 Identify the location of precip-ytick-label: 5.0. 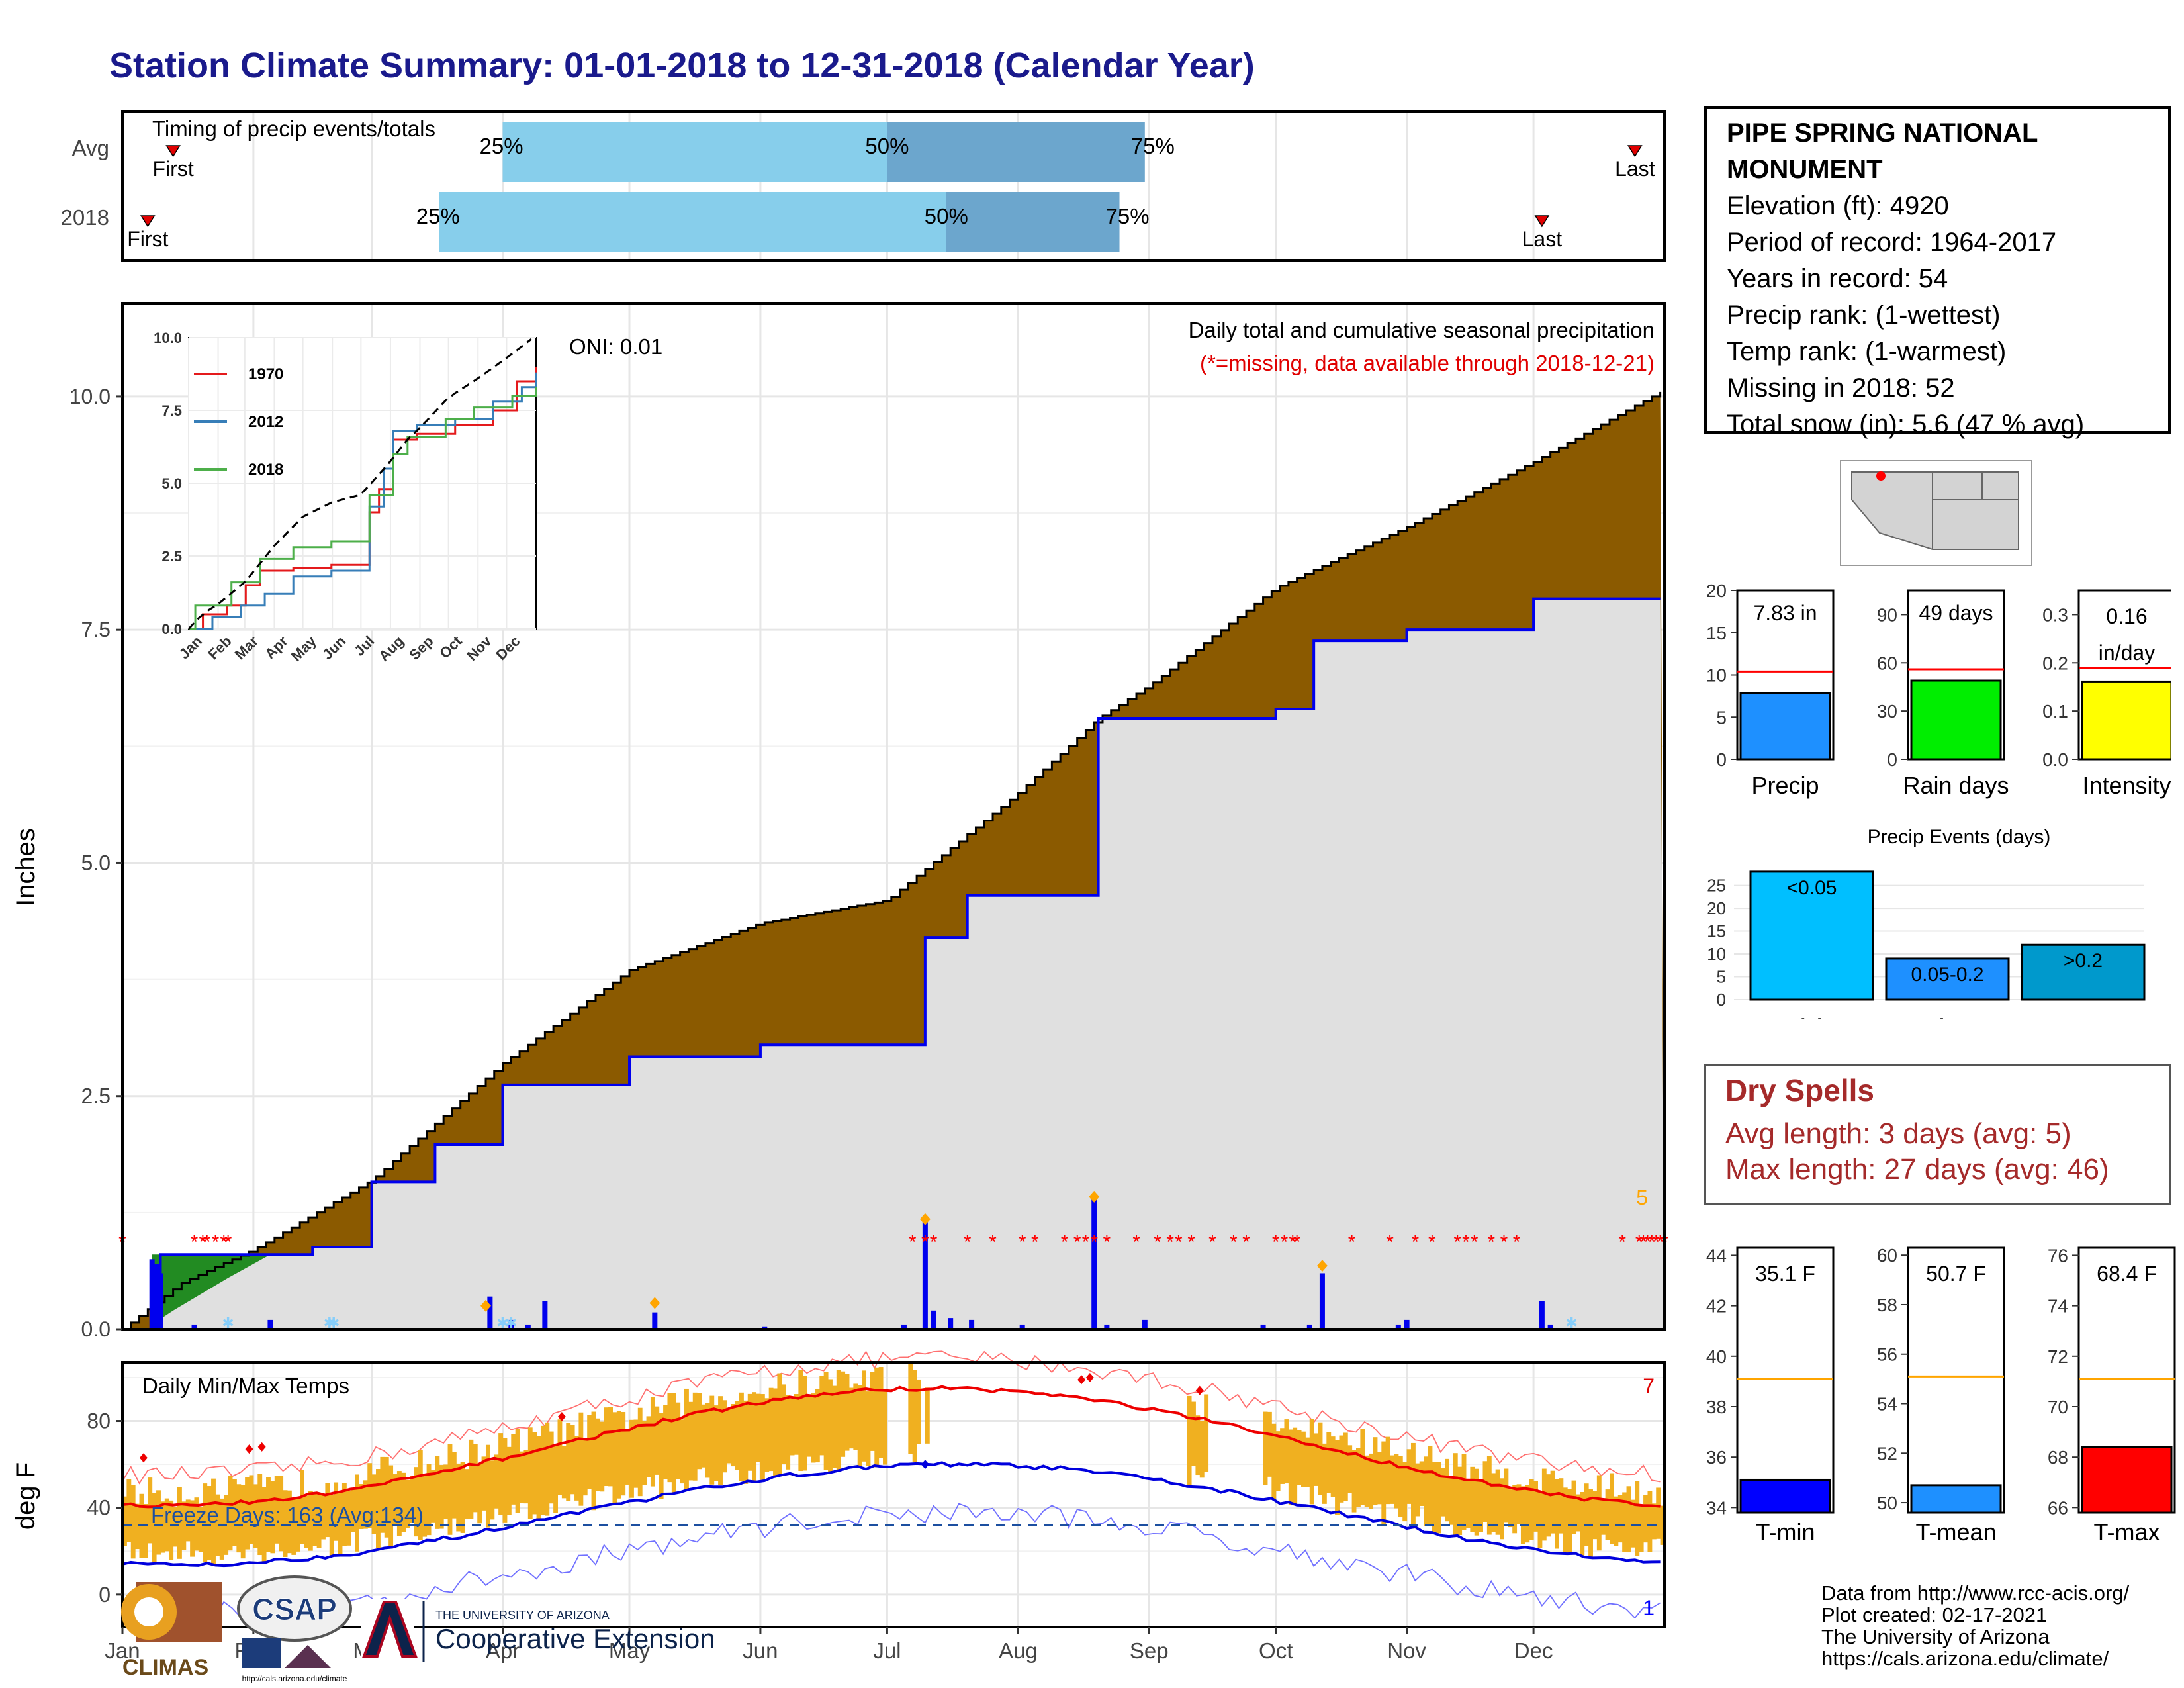
(96, 862).